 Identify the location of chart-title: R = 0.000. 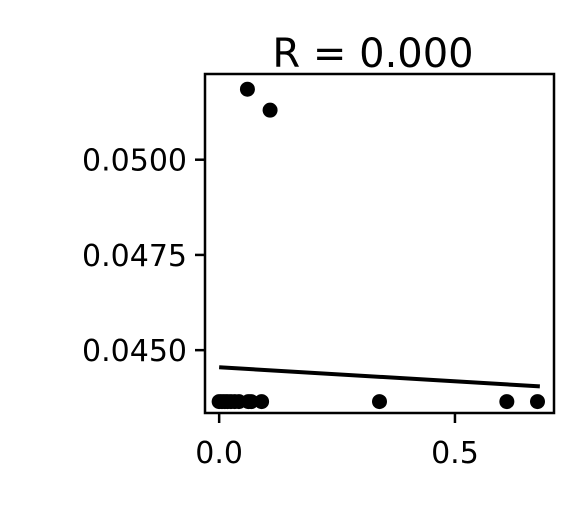
(372, 54).